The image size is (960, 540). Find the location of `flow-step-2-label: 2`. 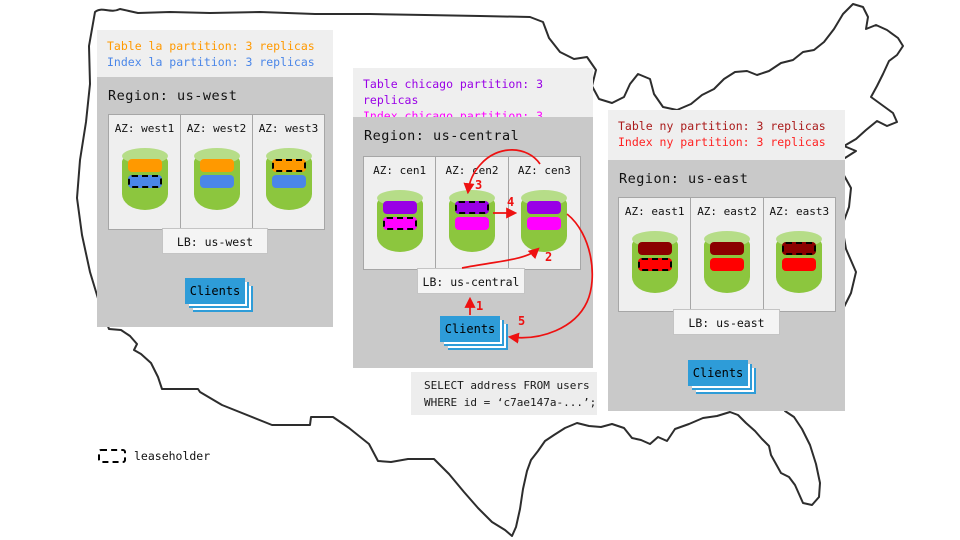

flow-step-2-label: 2 is located at coordinates (549, 257).